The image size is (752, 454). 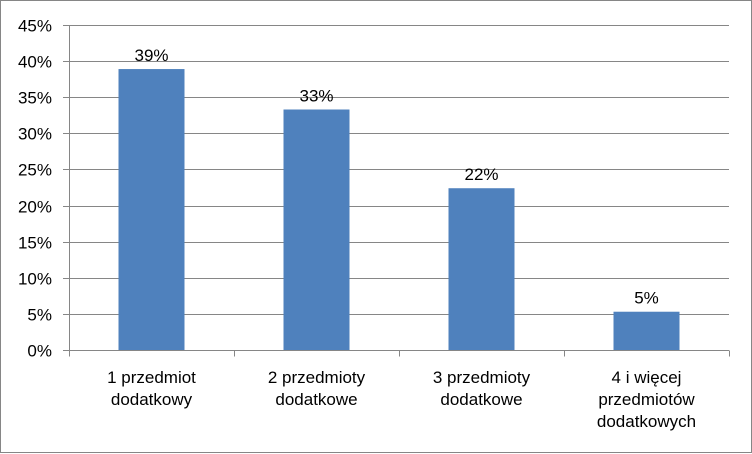 I want to click on category-label: przedmiotów, so click(x=646, y=399).